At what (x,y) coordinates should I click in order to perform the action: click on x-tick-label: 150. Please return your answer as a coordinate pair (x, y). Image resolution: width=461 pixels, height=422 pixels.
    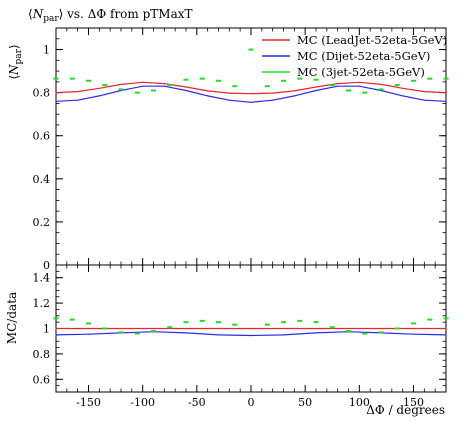
    Looking at the image, I should click on (413, 402).